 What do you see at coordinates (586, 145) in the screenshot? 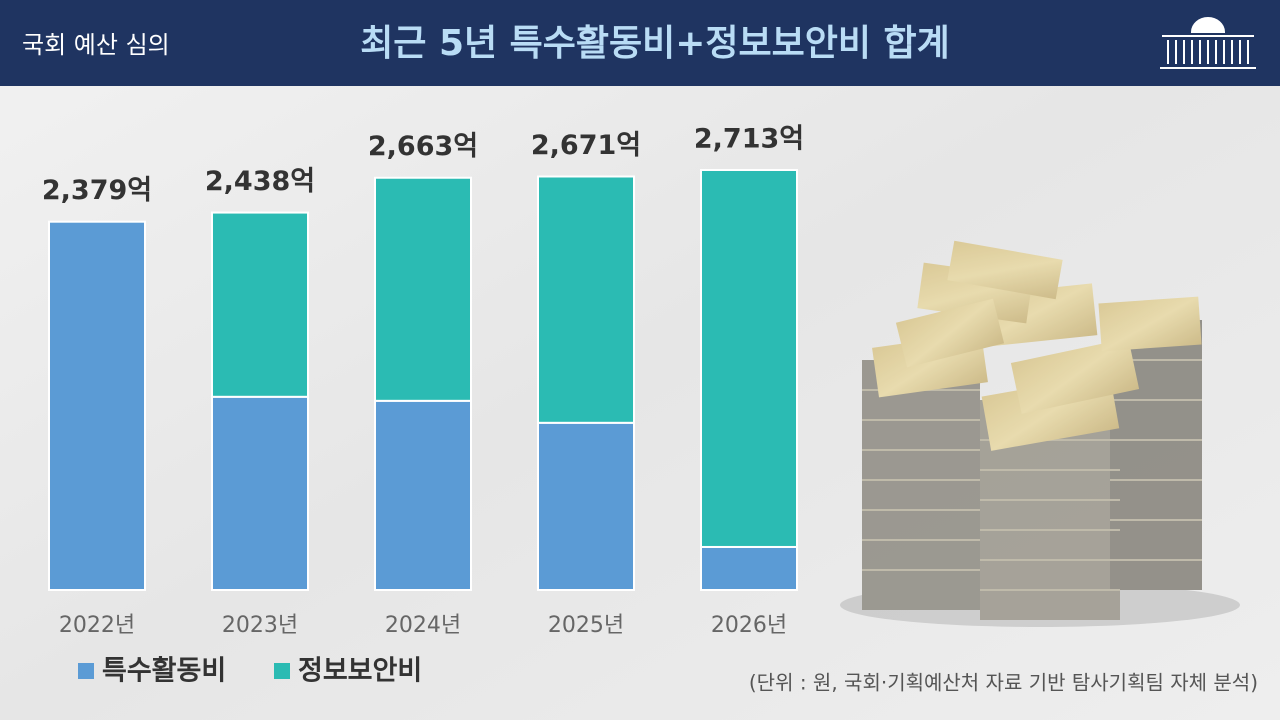
I see `total-label: 2,671억` at bounding box center [586, 145].